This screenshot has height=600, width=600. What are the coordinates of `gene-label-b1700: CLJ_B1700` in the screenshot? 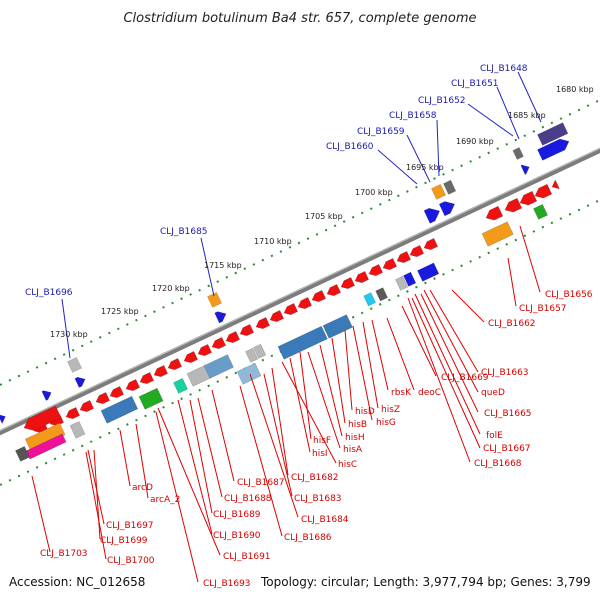 It's located at (131, 561).